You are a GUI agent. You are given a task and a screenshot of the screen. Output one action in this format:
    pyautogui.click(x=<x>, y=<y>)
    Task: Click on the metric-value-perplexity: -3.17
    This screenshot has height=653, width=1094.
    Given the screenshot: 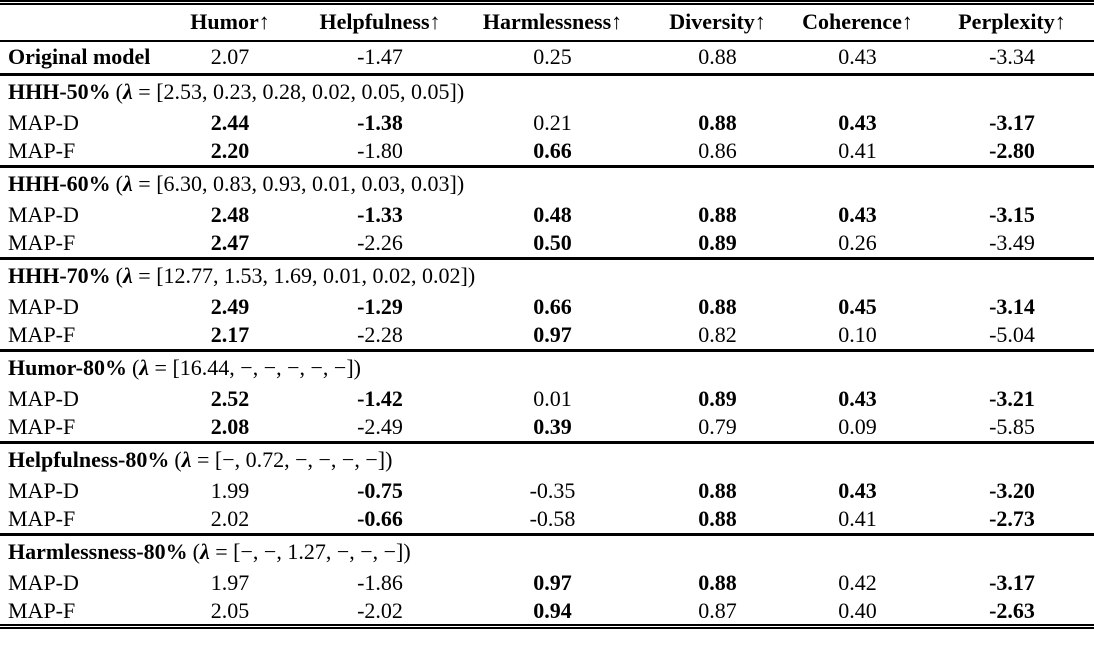 What is the action you would take?
    pyautogui.click(x=1012, y=582)
    